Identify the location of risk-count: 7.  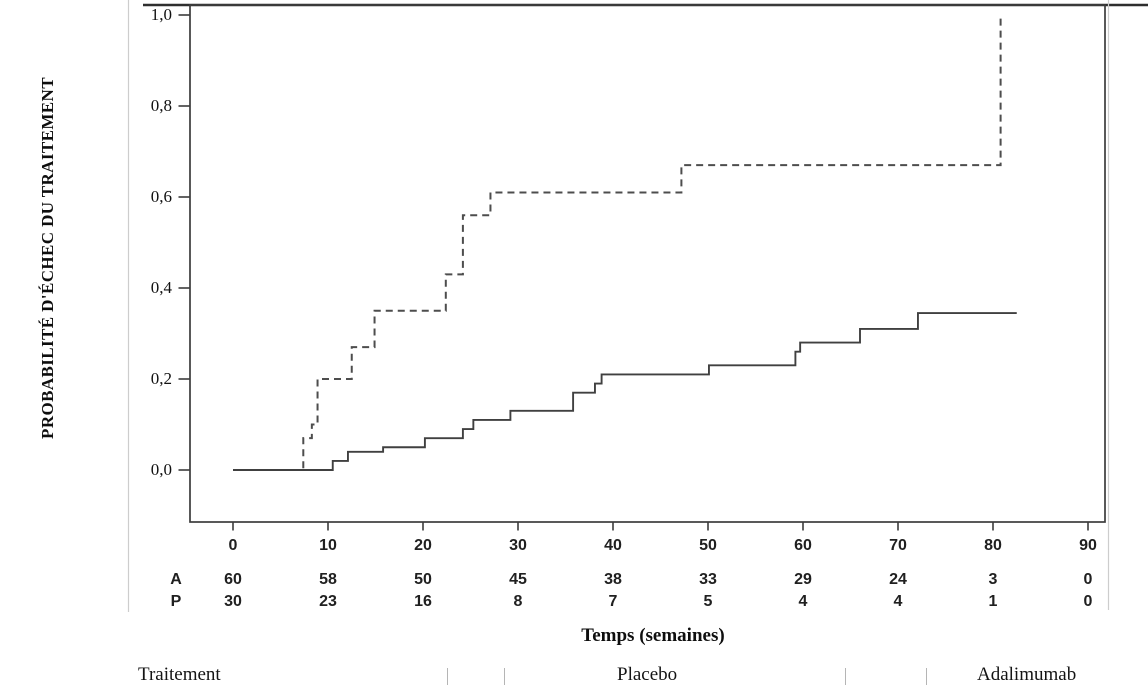
(613, 601).